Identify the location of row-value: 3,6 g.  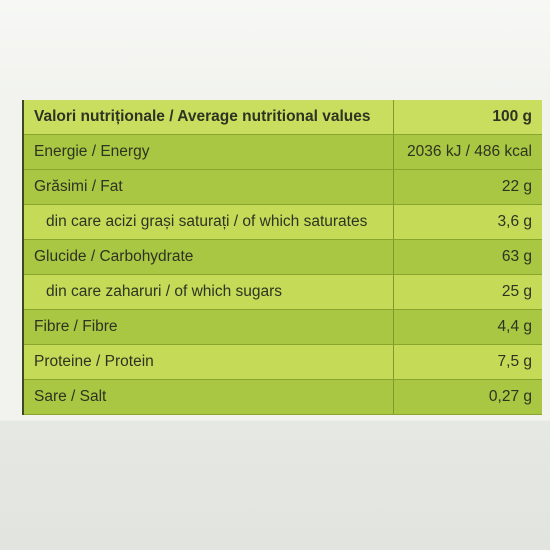
(467, 222).